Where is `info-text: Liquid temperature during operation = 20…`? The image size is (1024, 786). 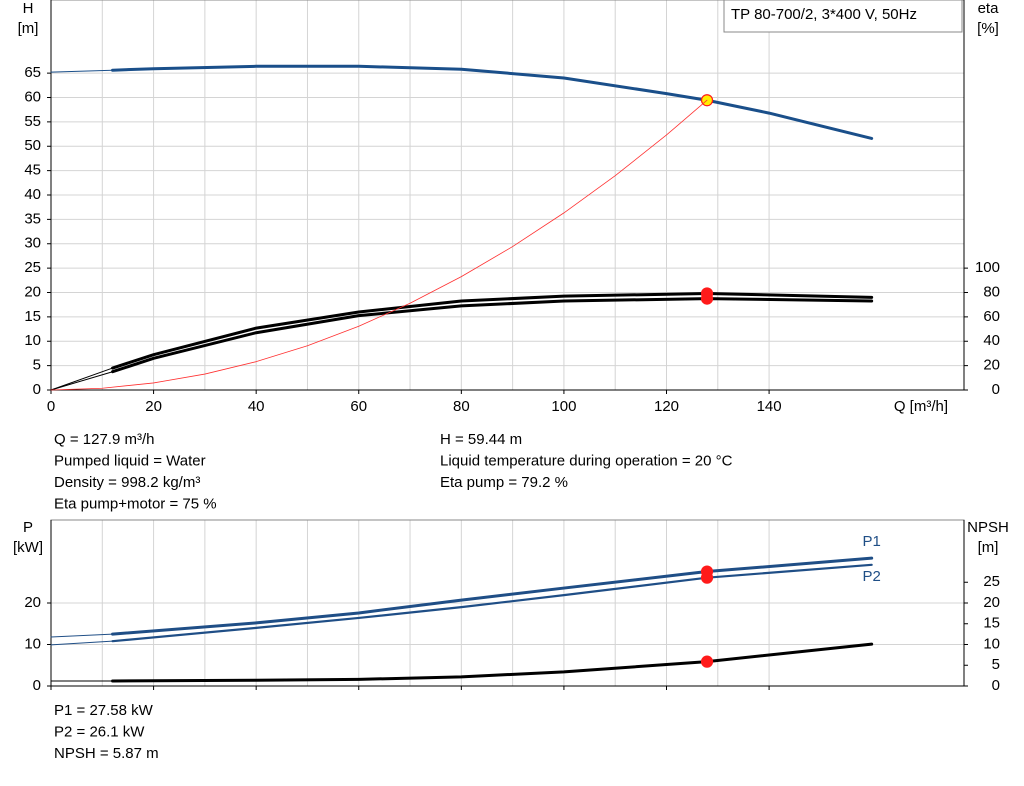 info-text: Liquid temperature during operation = 20… is located at coordinates (586, 460).